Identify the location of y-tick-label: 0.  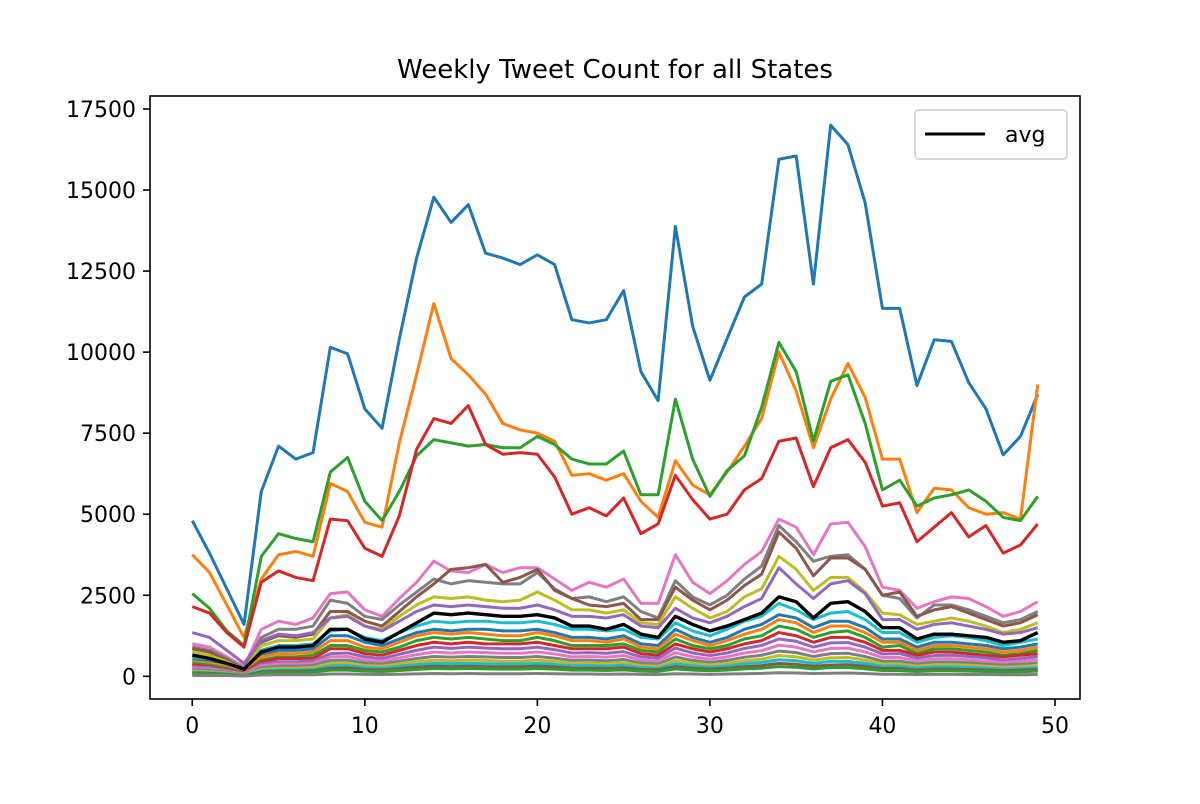
(129, 677).